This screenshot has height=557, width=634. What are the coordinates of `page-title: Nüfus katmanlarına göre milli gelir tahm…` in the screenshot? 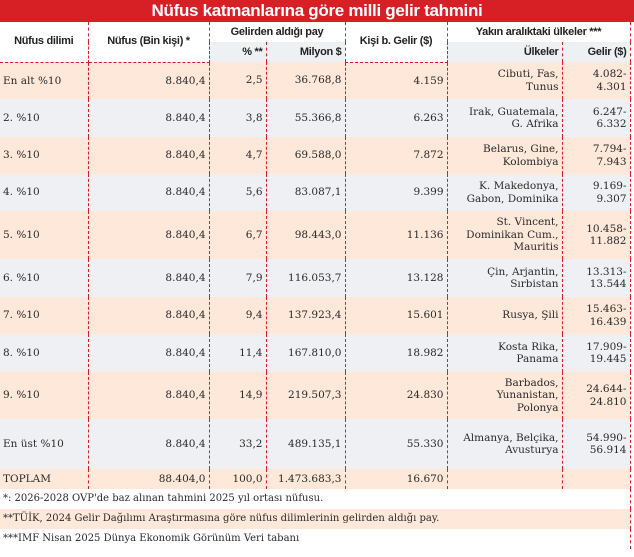 It's located at (317, 11).